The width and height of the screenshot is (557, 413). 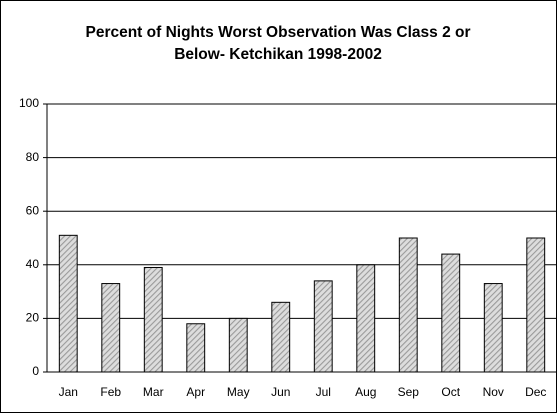 I want to click on y-tick-label: 60, so click(x=33, y=210).